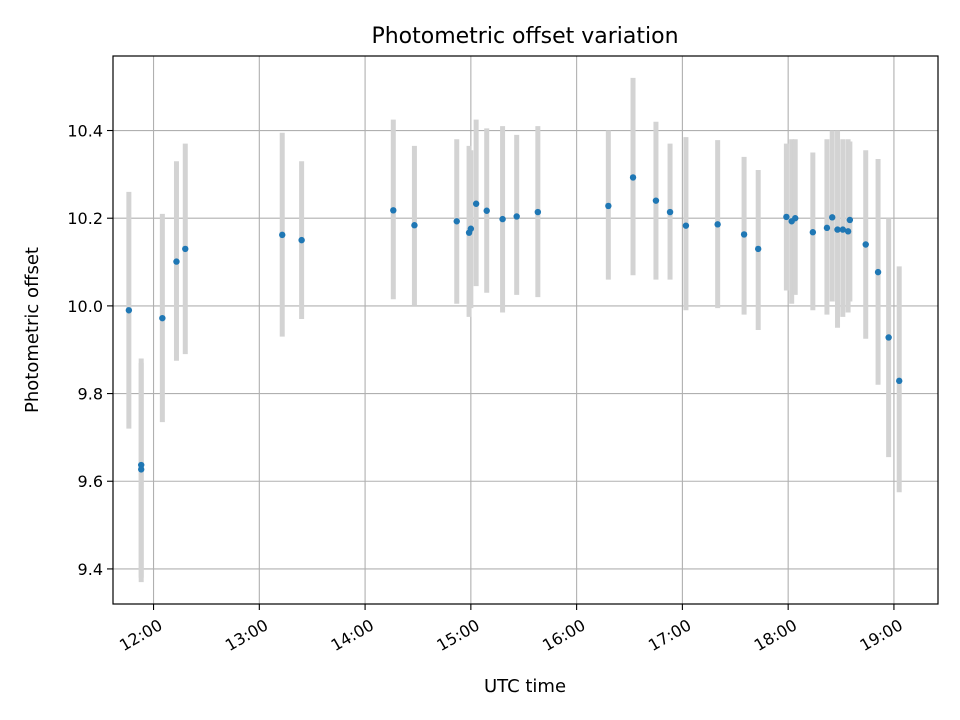  Describe the element at coordinates (85, 131) in the screenshot. I see `y-tick-label: 10.4` at that location.